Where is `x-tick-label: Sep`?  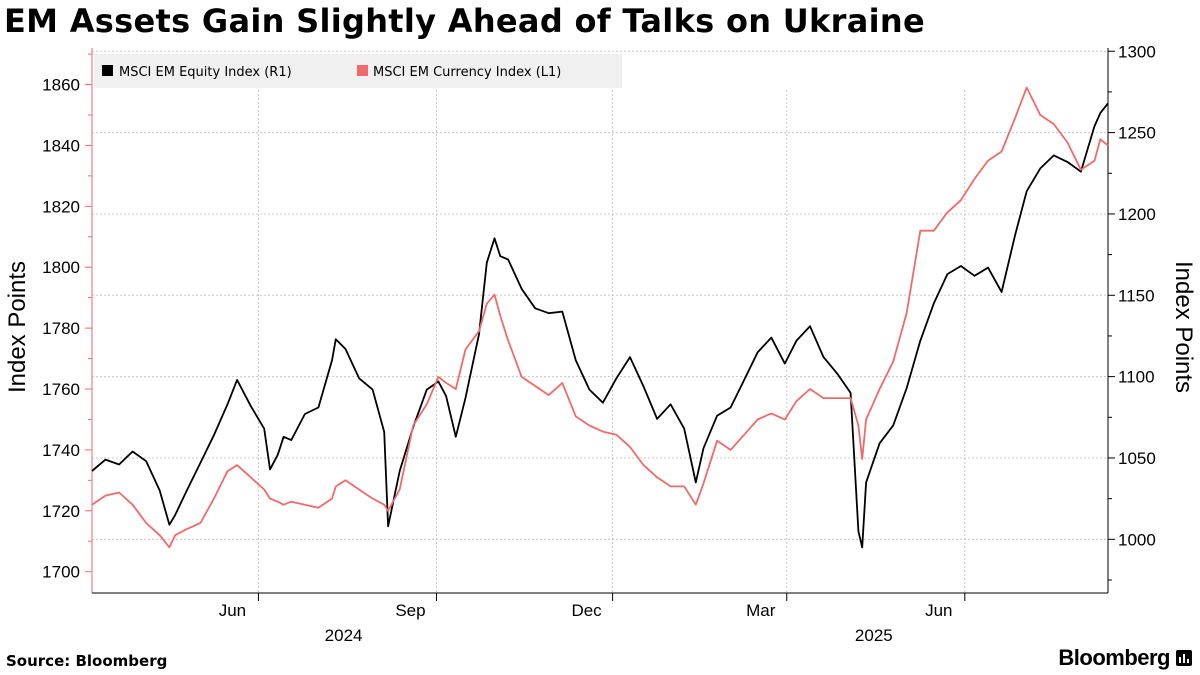
x-tick-label: Sep is located at coordinates (410, 610).